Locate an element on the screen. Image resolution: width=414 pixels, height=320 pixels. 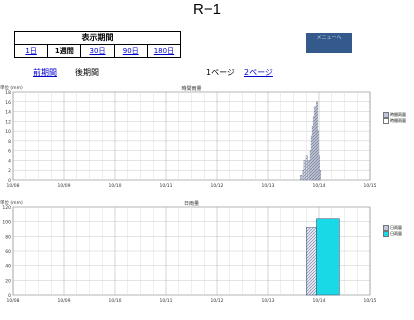
y-tick-label: 60 is located at coordinates (8, 252).